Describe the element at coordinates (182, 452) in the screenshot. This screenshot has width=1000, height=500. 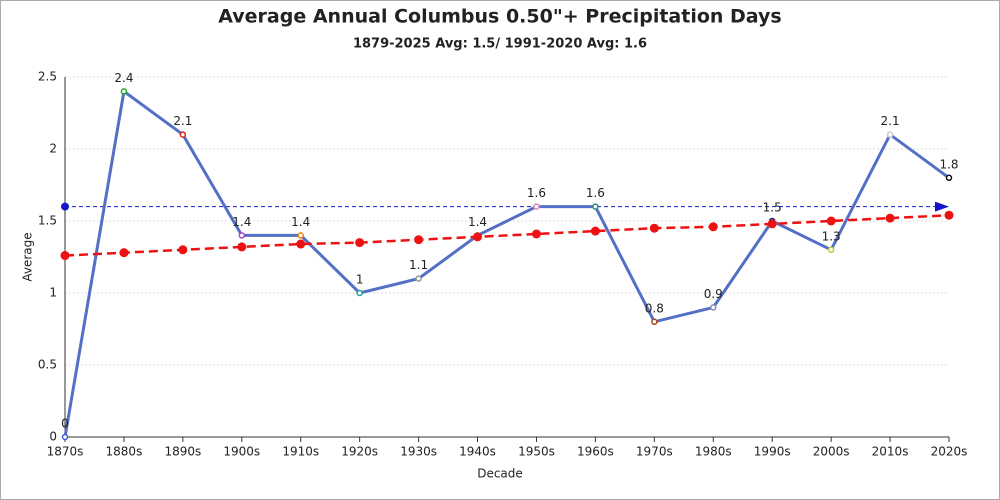
I see `x-tick-label: 1890s` at that location.